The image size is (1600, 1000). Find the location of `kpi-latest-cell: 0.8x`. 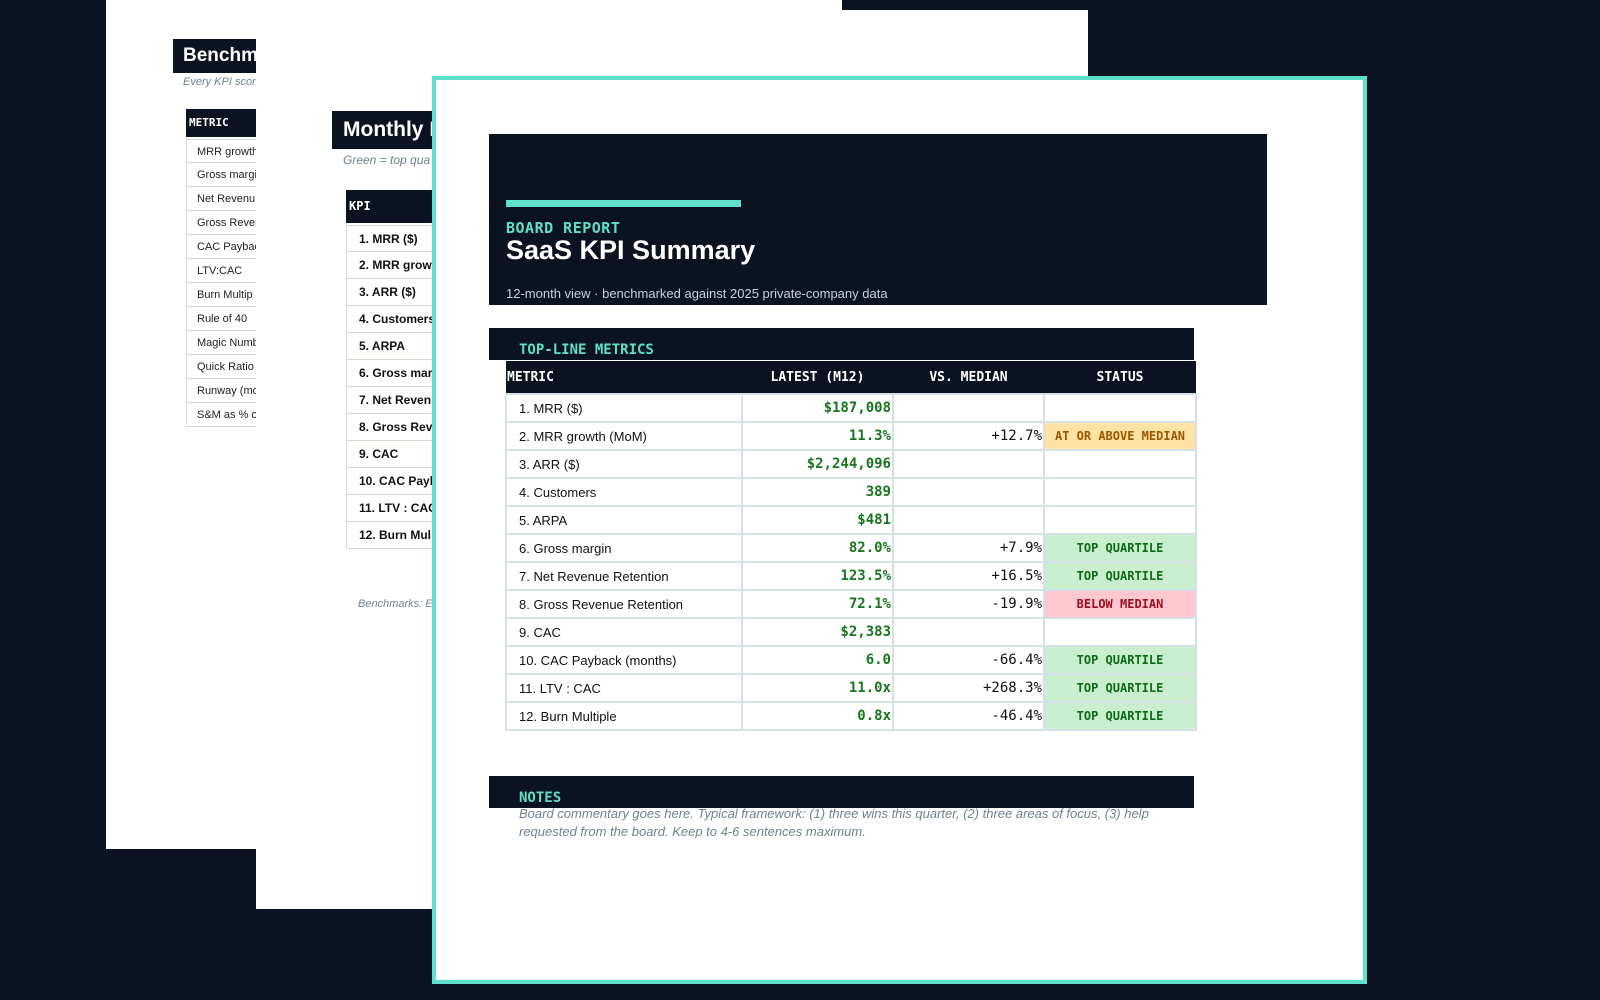

kpi-latest-cell: 0.8x is located at coordinates (817, 716).